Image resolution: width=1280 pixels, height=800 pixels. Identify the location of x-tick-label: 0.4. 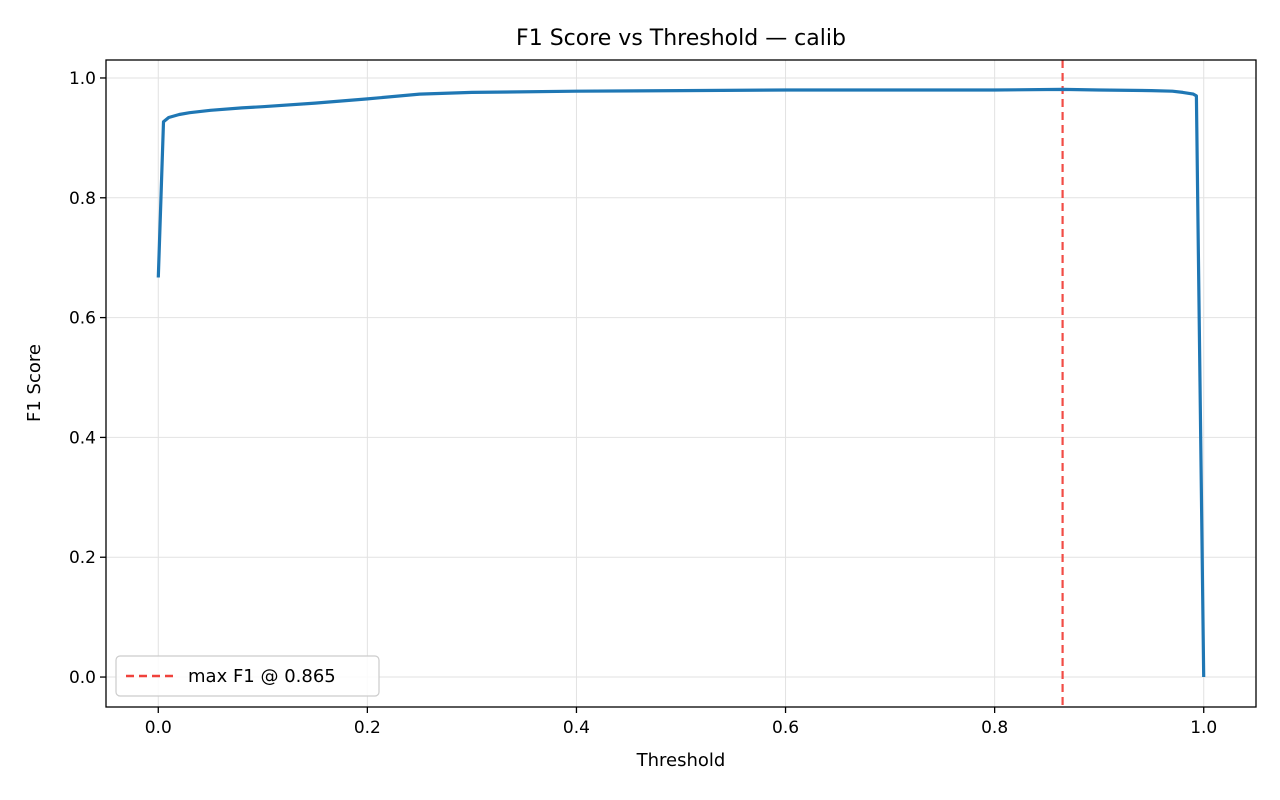
(576, 728).